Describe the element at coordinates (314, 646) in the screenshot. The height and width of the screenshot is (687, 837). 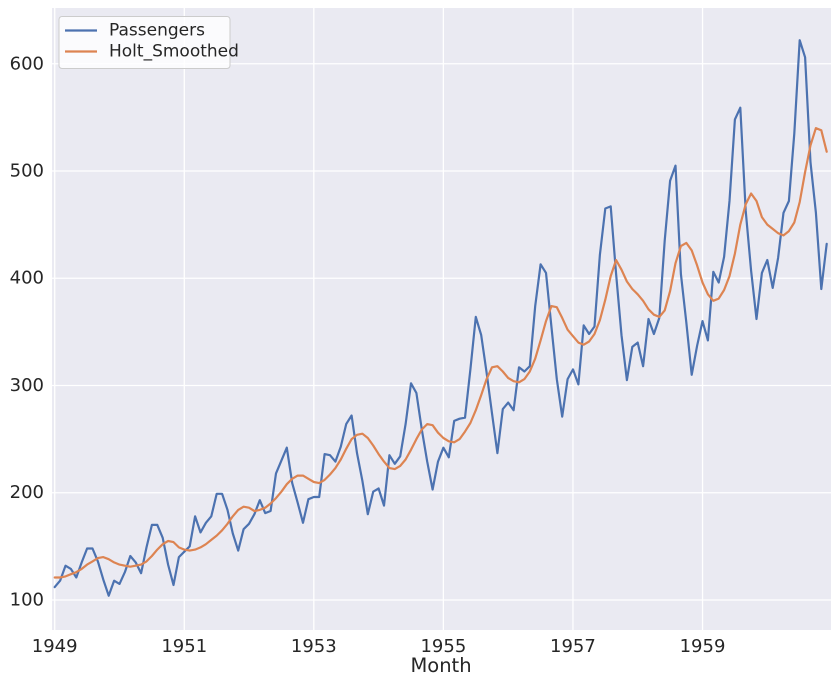
I see `x-tick-label: 1953` at that location.